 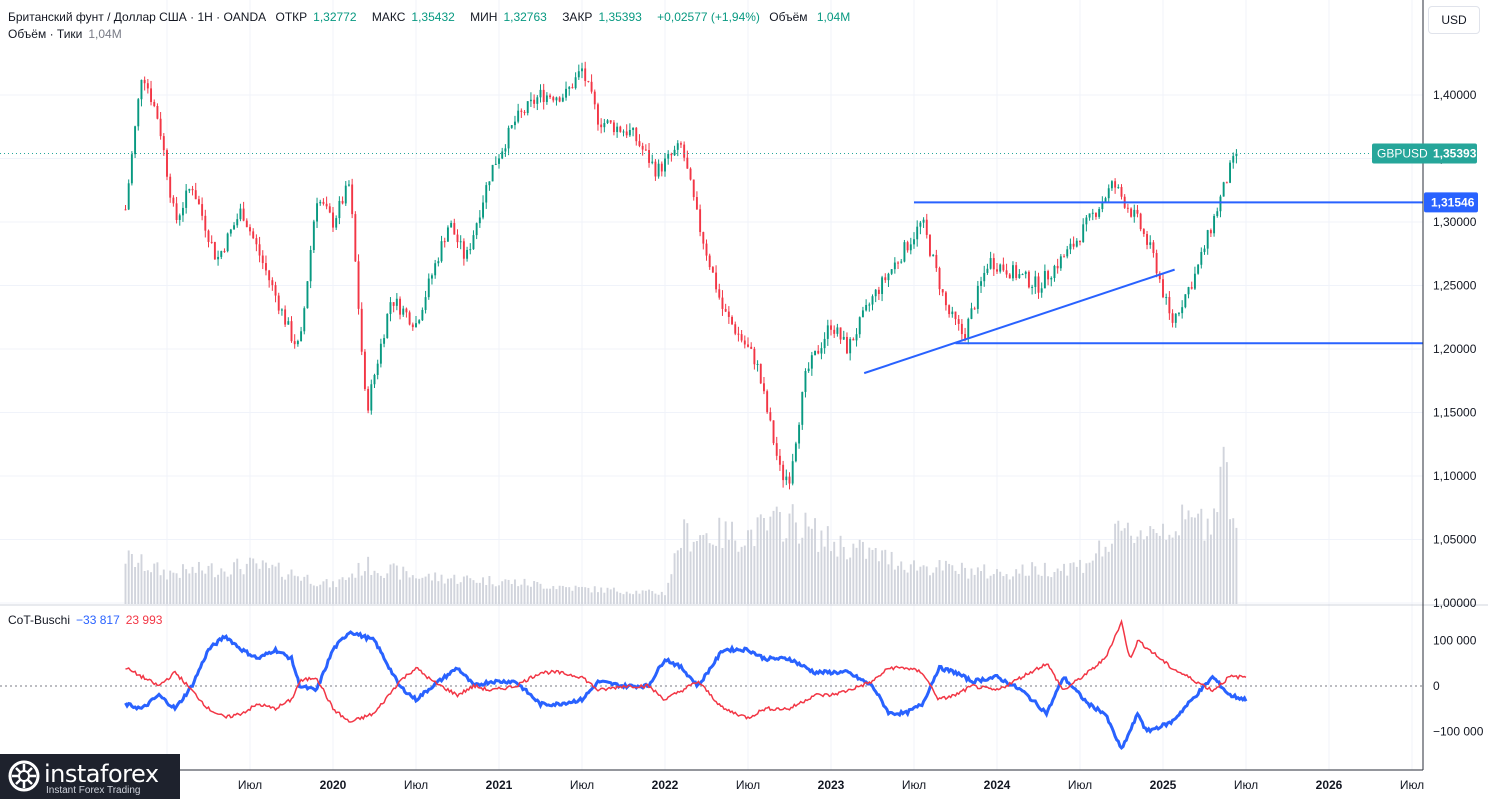 I want to click on level-tag, so click(x=1451, y=202).